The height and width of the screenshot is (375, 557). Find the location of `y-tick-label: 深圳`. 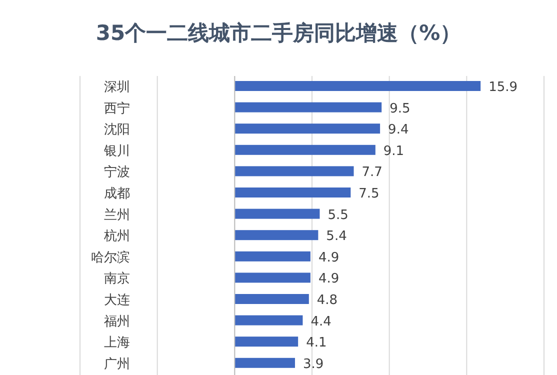

y-tick-label: 深圳 is located at coordinates (117, 87).